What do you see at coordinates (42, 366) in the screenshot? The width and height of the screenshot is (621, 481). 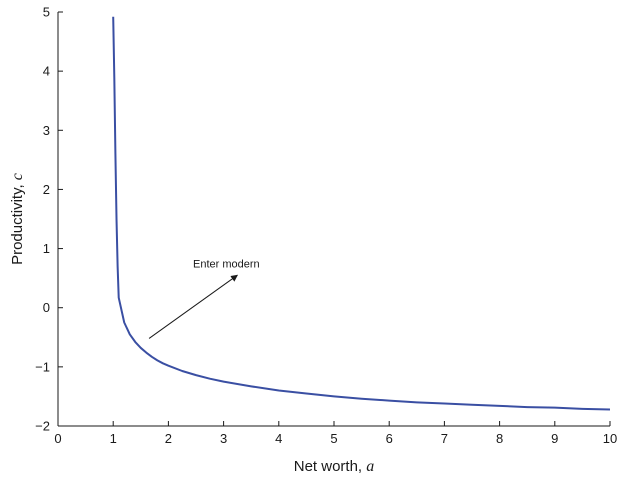 I see `y-tick-label: −1` at bounding box center [42, 366].